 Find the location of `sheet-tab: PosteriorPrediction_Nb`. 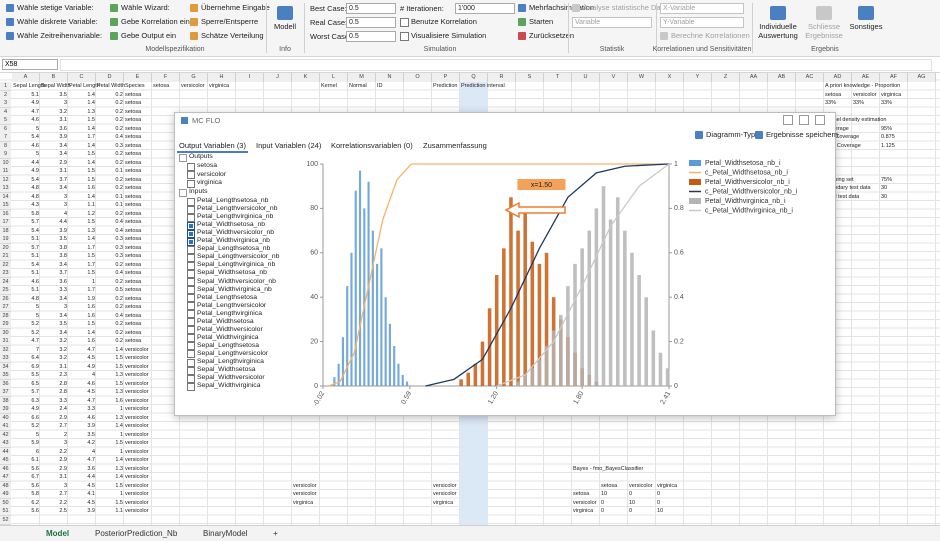

sheet-tab: PosteriorPrediction_Nb is located at coordinates (136, 533).